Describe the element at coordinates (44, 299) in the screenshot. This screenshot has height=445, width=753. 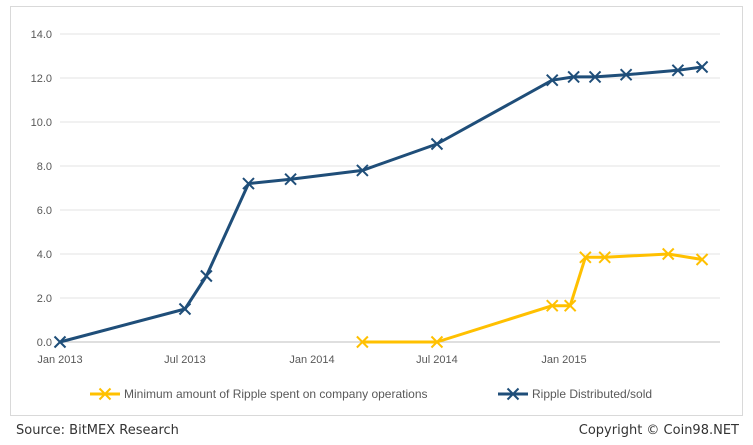
I see `y-tick-label: 2.0` at that location.